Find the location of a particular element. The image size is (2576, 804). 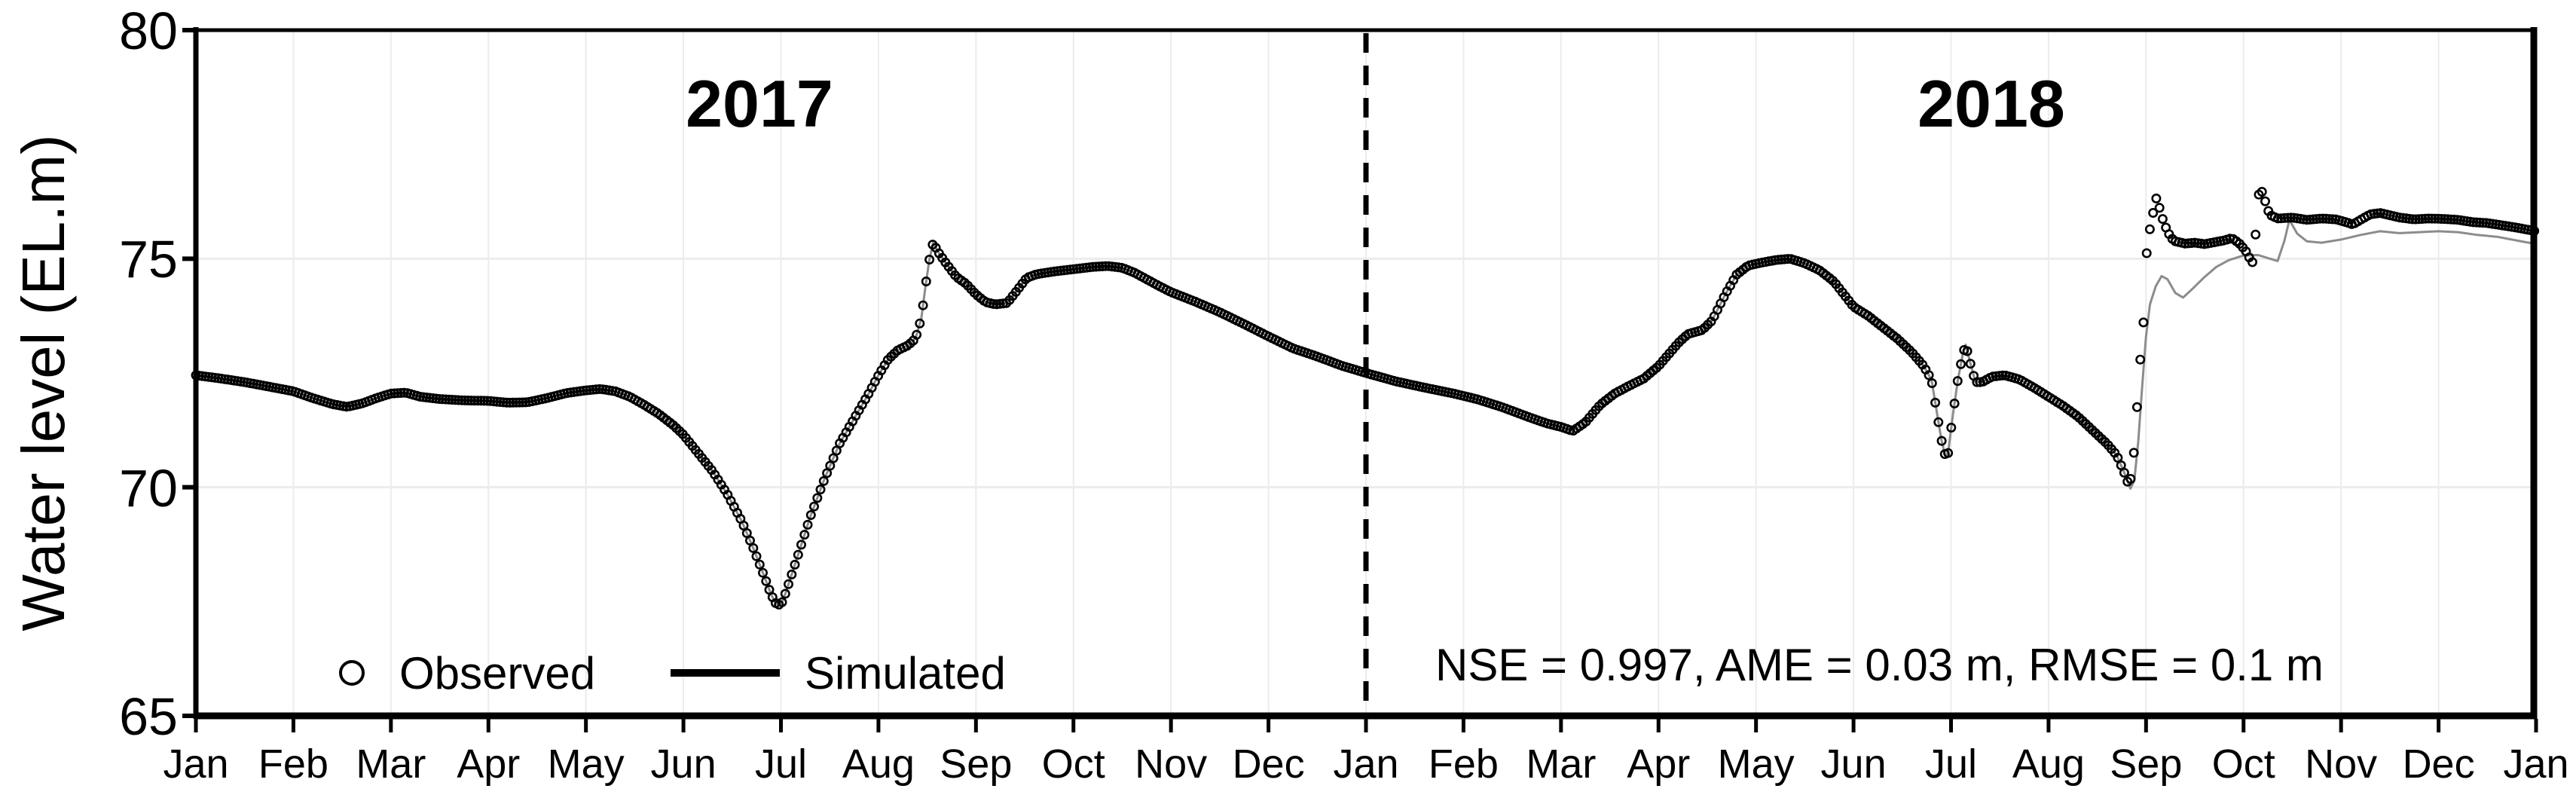

x-tick-label-jan-12: Jan is located at coordinates (1365, 764).